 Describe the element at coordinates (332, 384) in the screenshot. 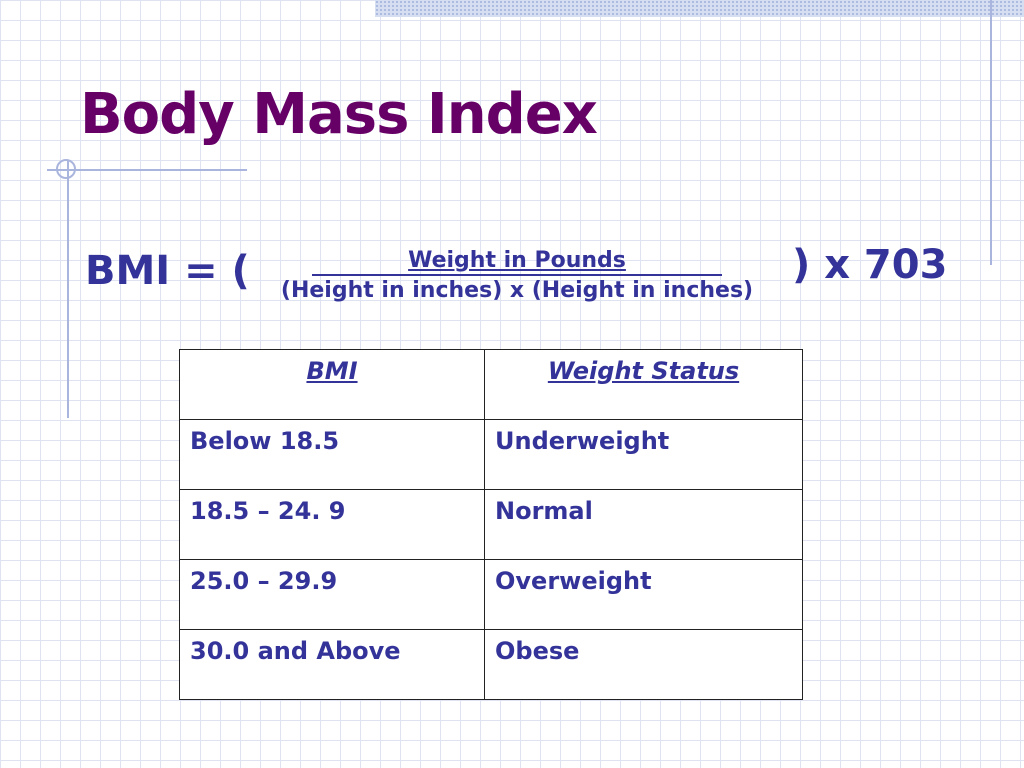

I see `header-bmi: BMI` at that location.